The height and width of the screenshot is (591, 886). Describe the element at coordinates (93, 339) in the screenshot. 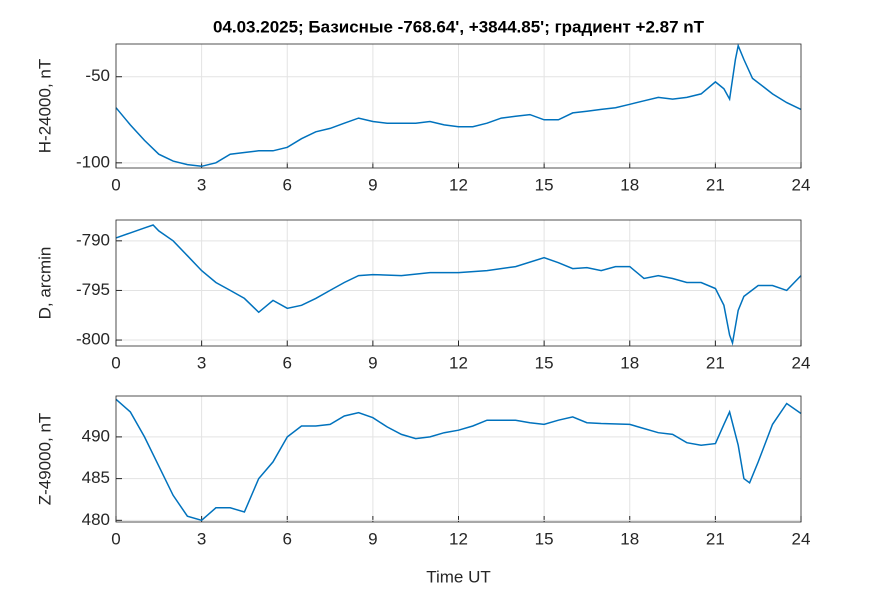

I see `y-tick-label: -800` at that location.